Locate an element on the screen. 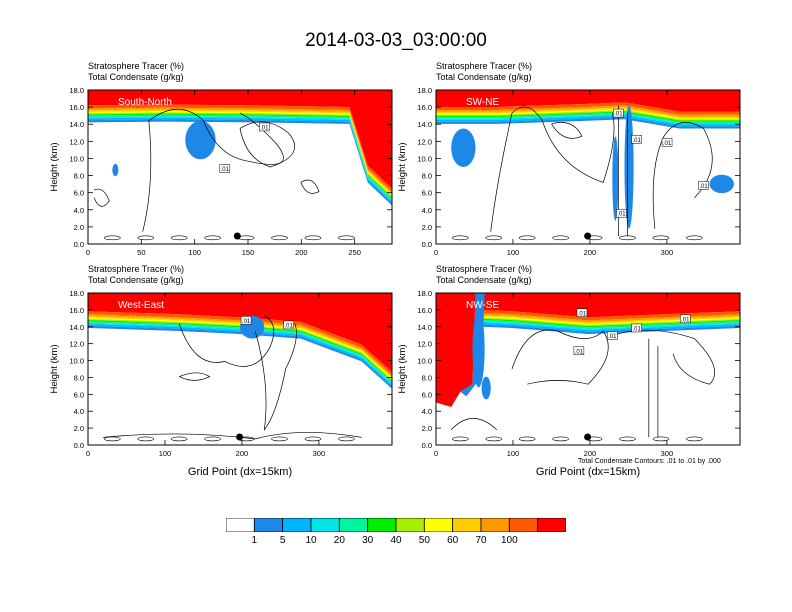  tracer-top-fill is located at coordinates (588, 298).